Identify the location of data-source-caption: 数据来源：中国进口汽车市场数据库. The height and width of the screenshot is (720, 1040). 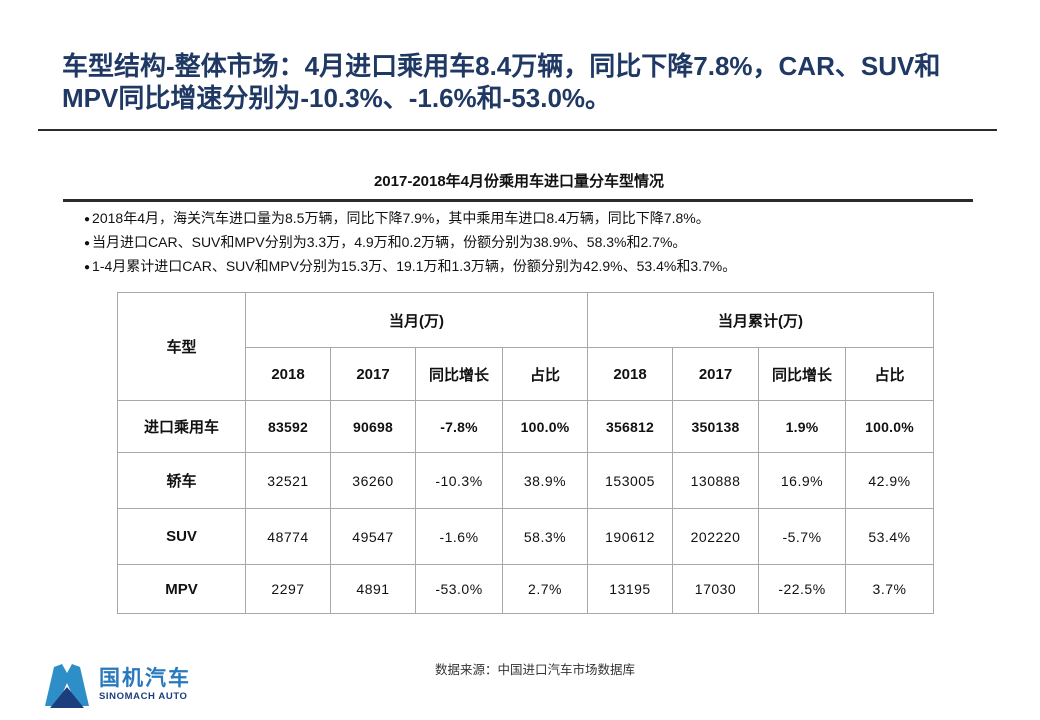
(534, 670).